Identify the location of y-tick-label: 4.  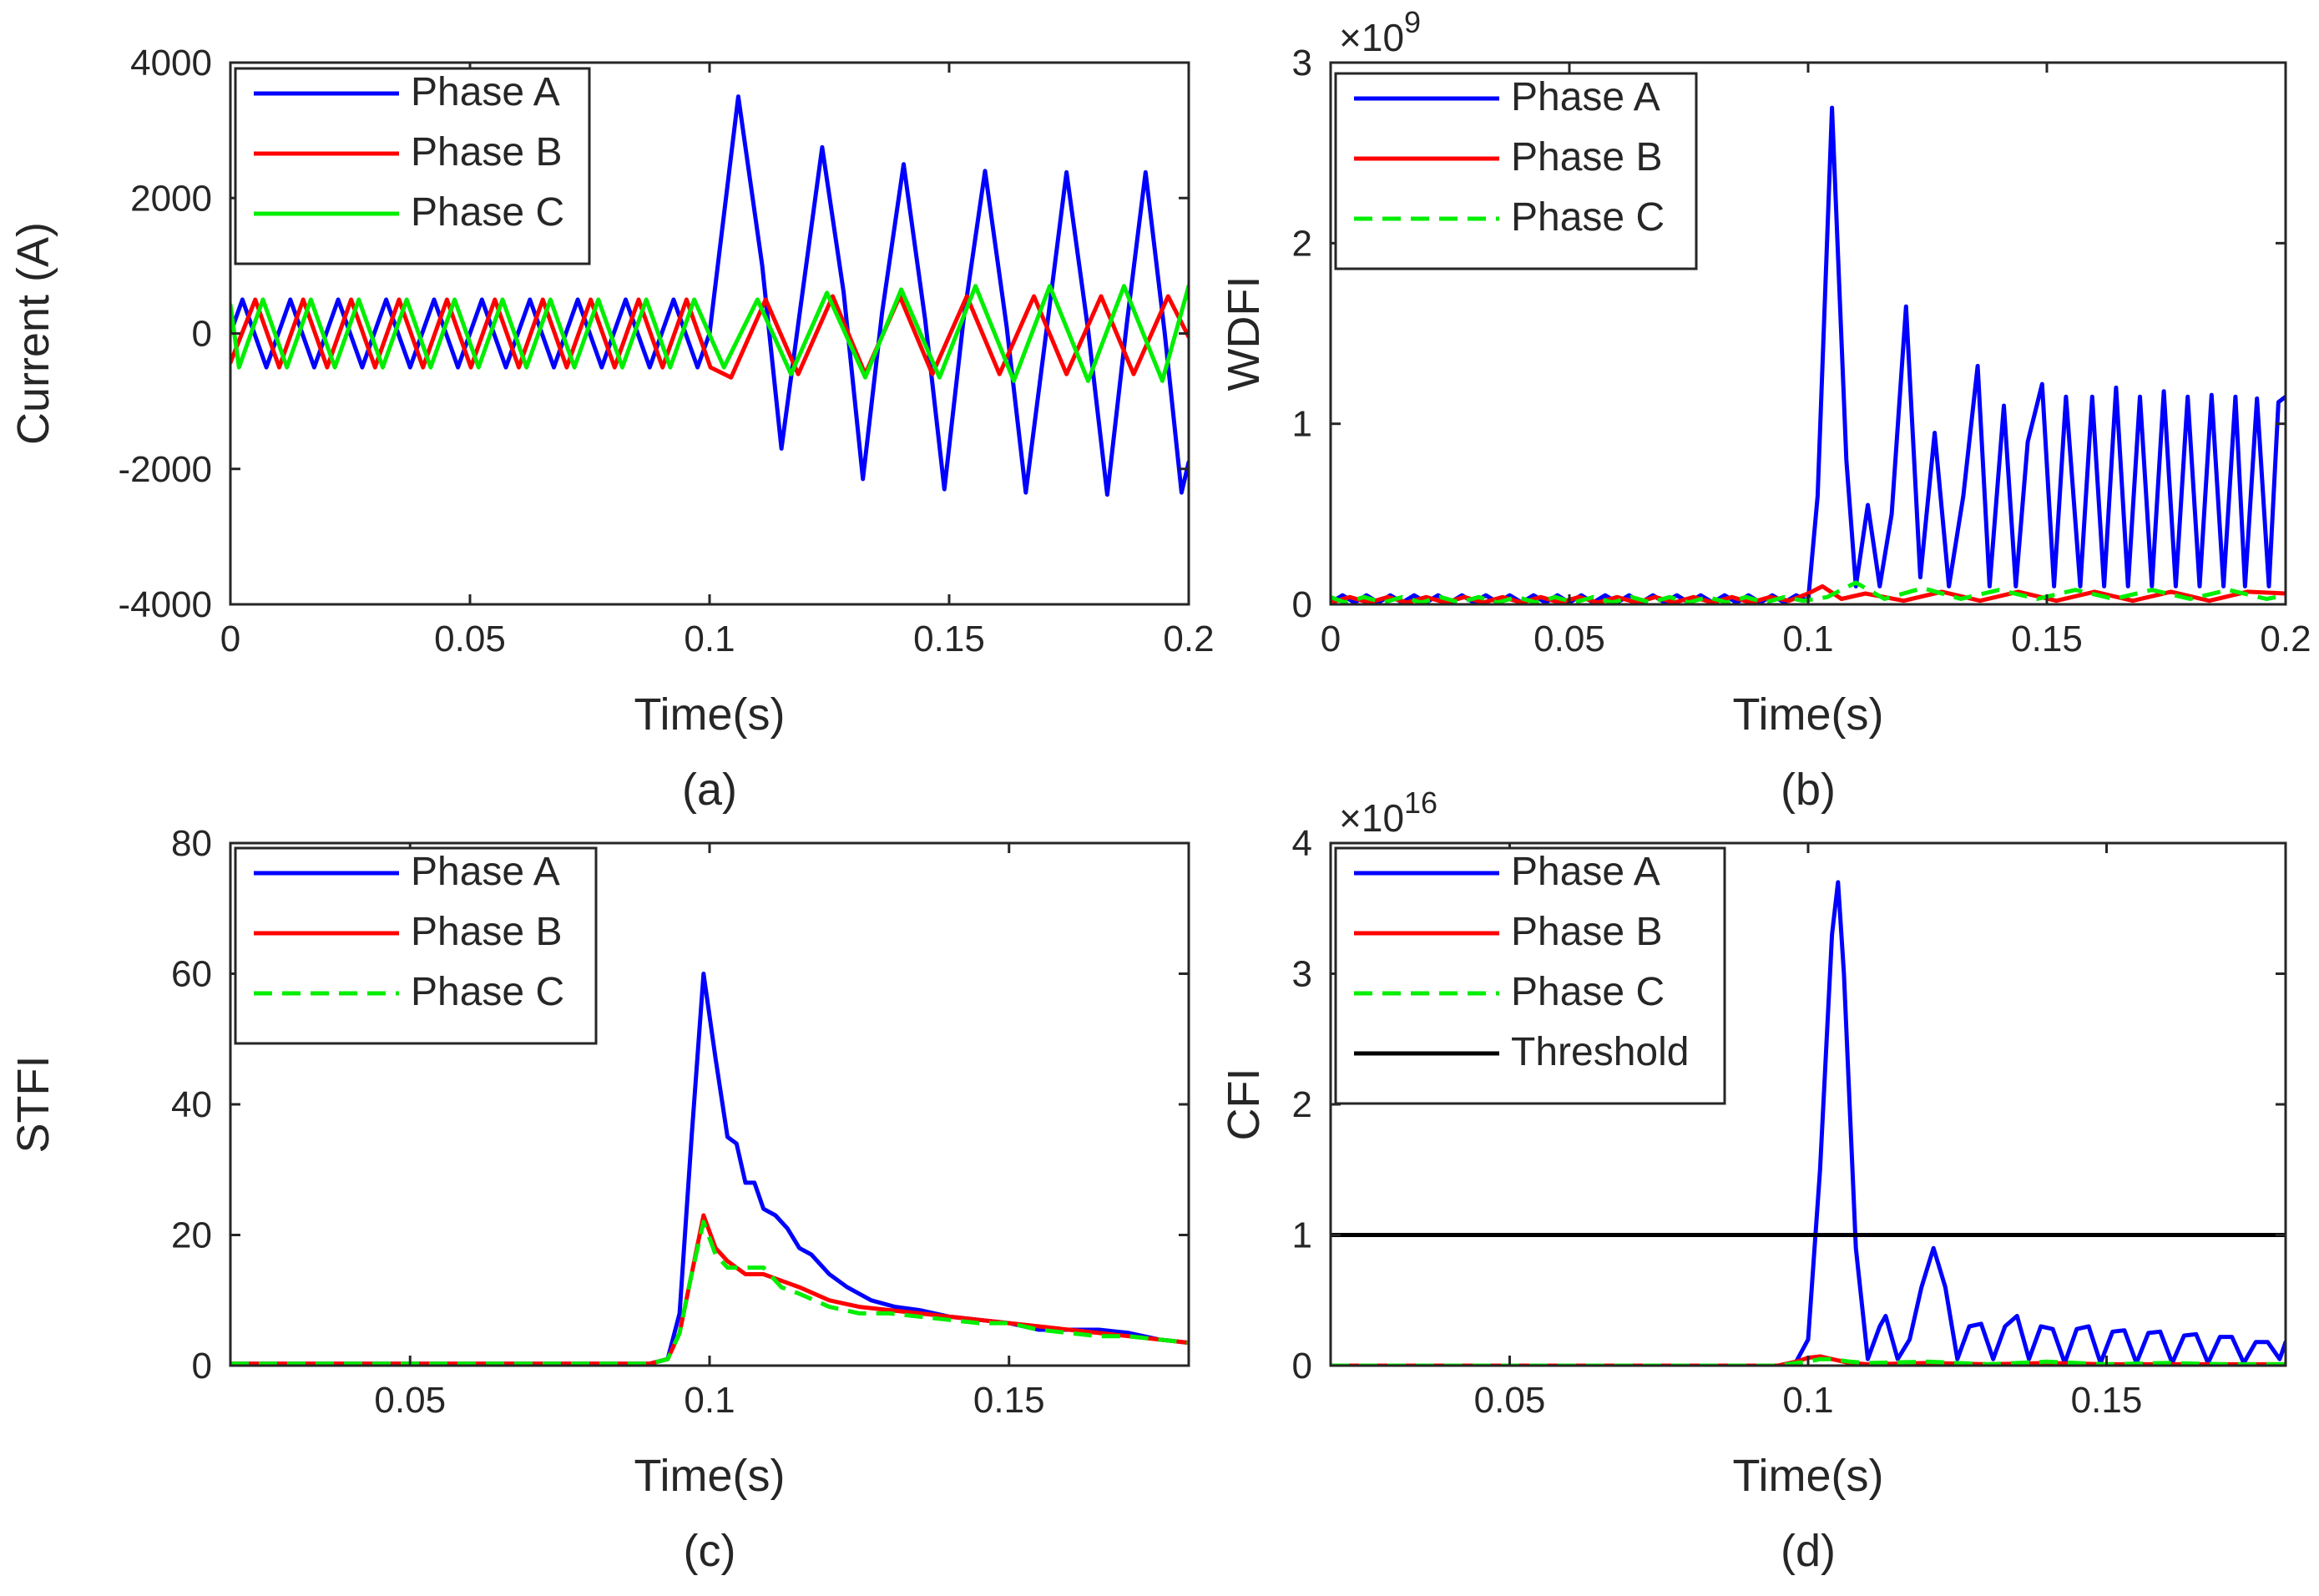
(1302, 843).